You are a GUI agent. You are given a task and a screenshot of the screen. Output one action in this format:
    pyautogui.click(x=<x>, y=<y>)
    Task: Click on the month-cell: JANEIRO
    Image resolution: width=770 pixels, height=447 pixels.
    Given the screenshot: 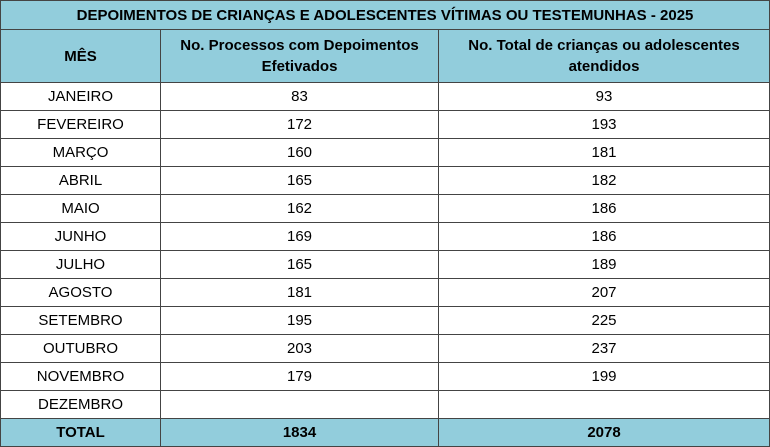 What is the action you would take?
    pyautogui.click(x=80, y=96)
    